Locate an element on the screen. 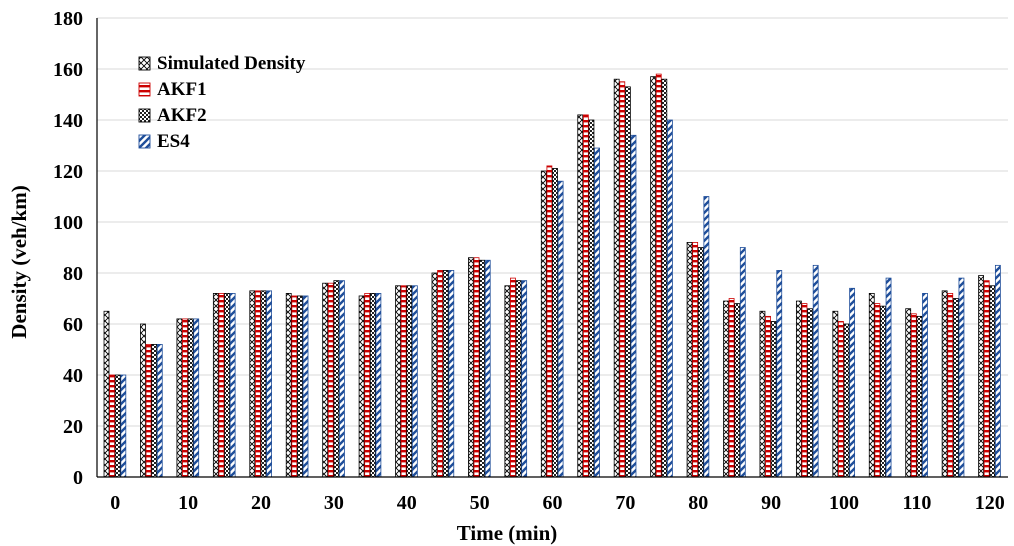 The height and width of the screenshot is (546, 1014). legend-label-simulated-density: Simulated Density is located at coordinates (231, 63).